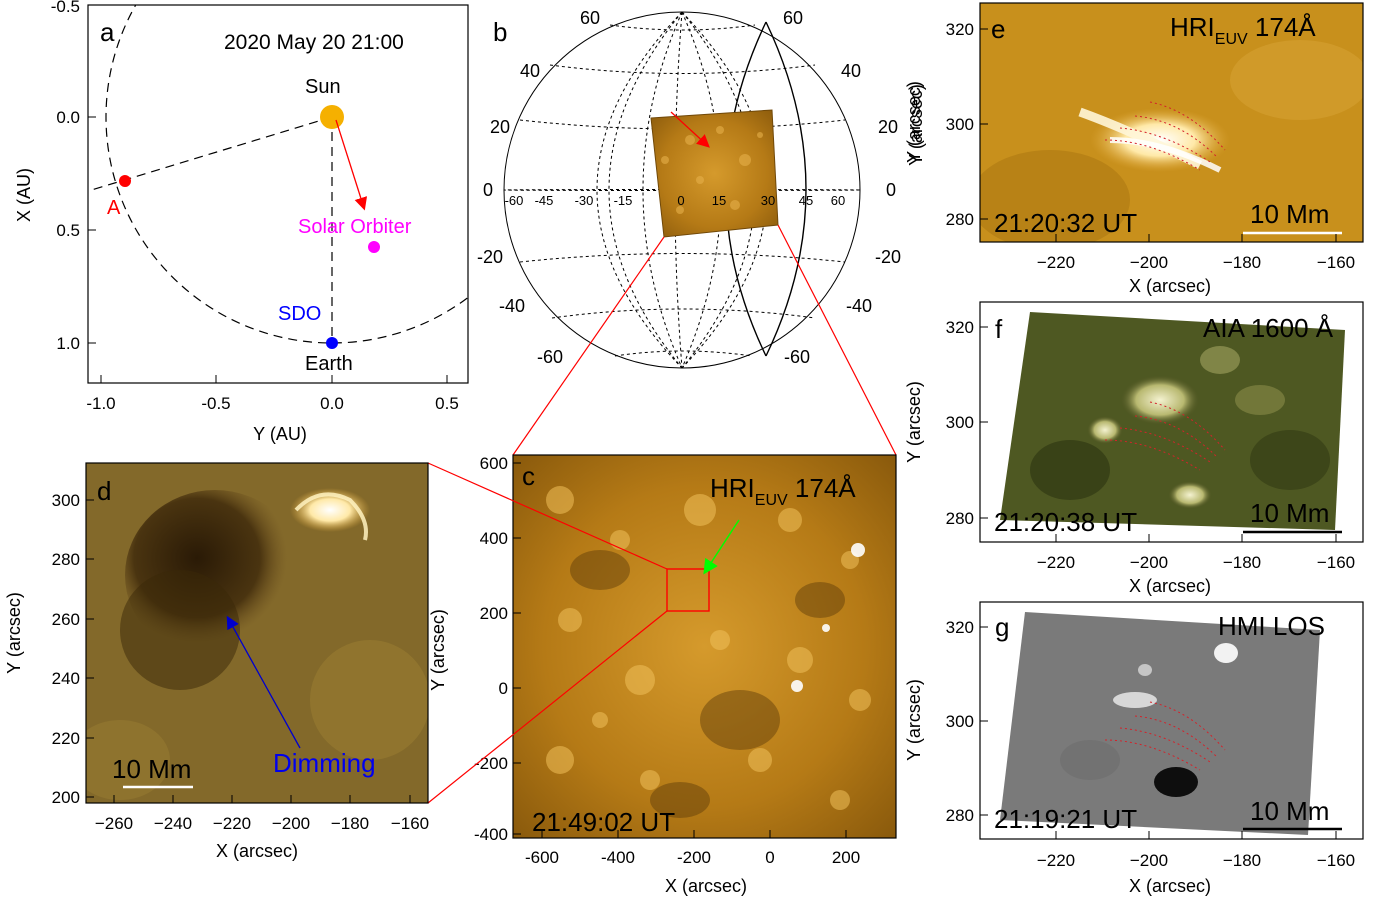  What do you see at coordinates (1289, 214) in the screenshot?
I see `panel-e-scale-label: 10 Mm` at bounding box center [1289, 214].